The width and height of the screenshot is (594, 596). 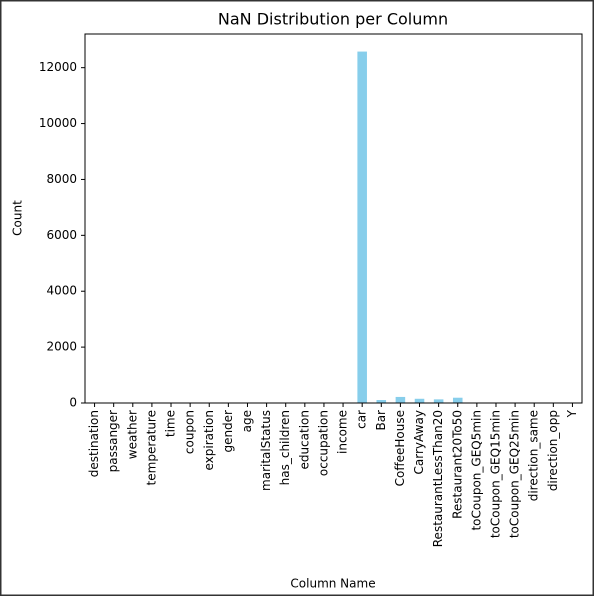 I want to click on x-tick-label: Y, so click(x=572, y=413).